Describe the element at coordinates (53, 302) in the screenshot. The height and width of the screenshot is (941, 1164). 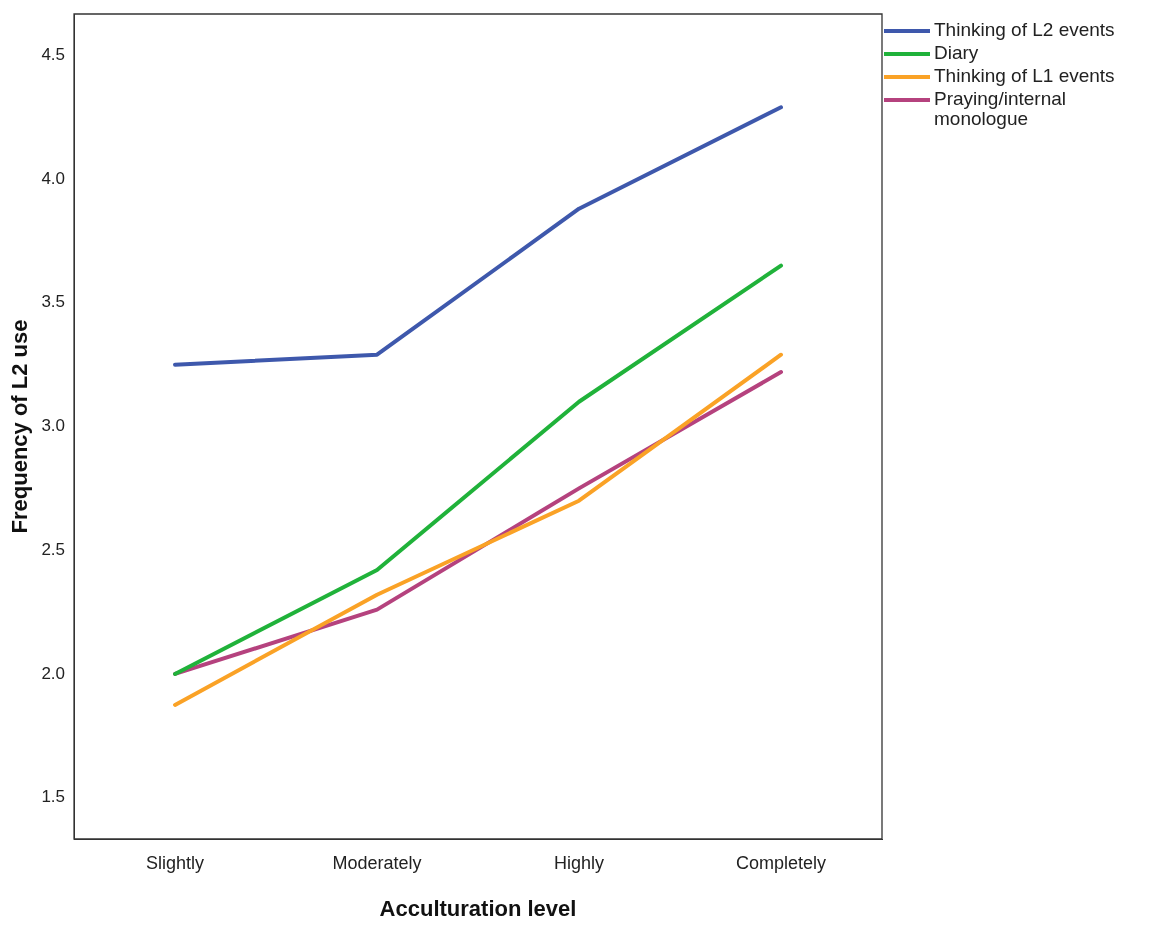
I see `y-tick-label: 3.5` at that location.